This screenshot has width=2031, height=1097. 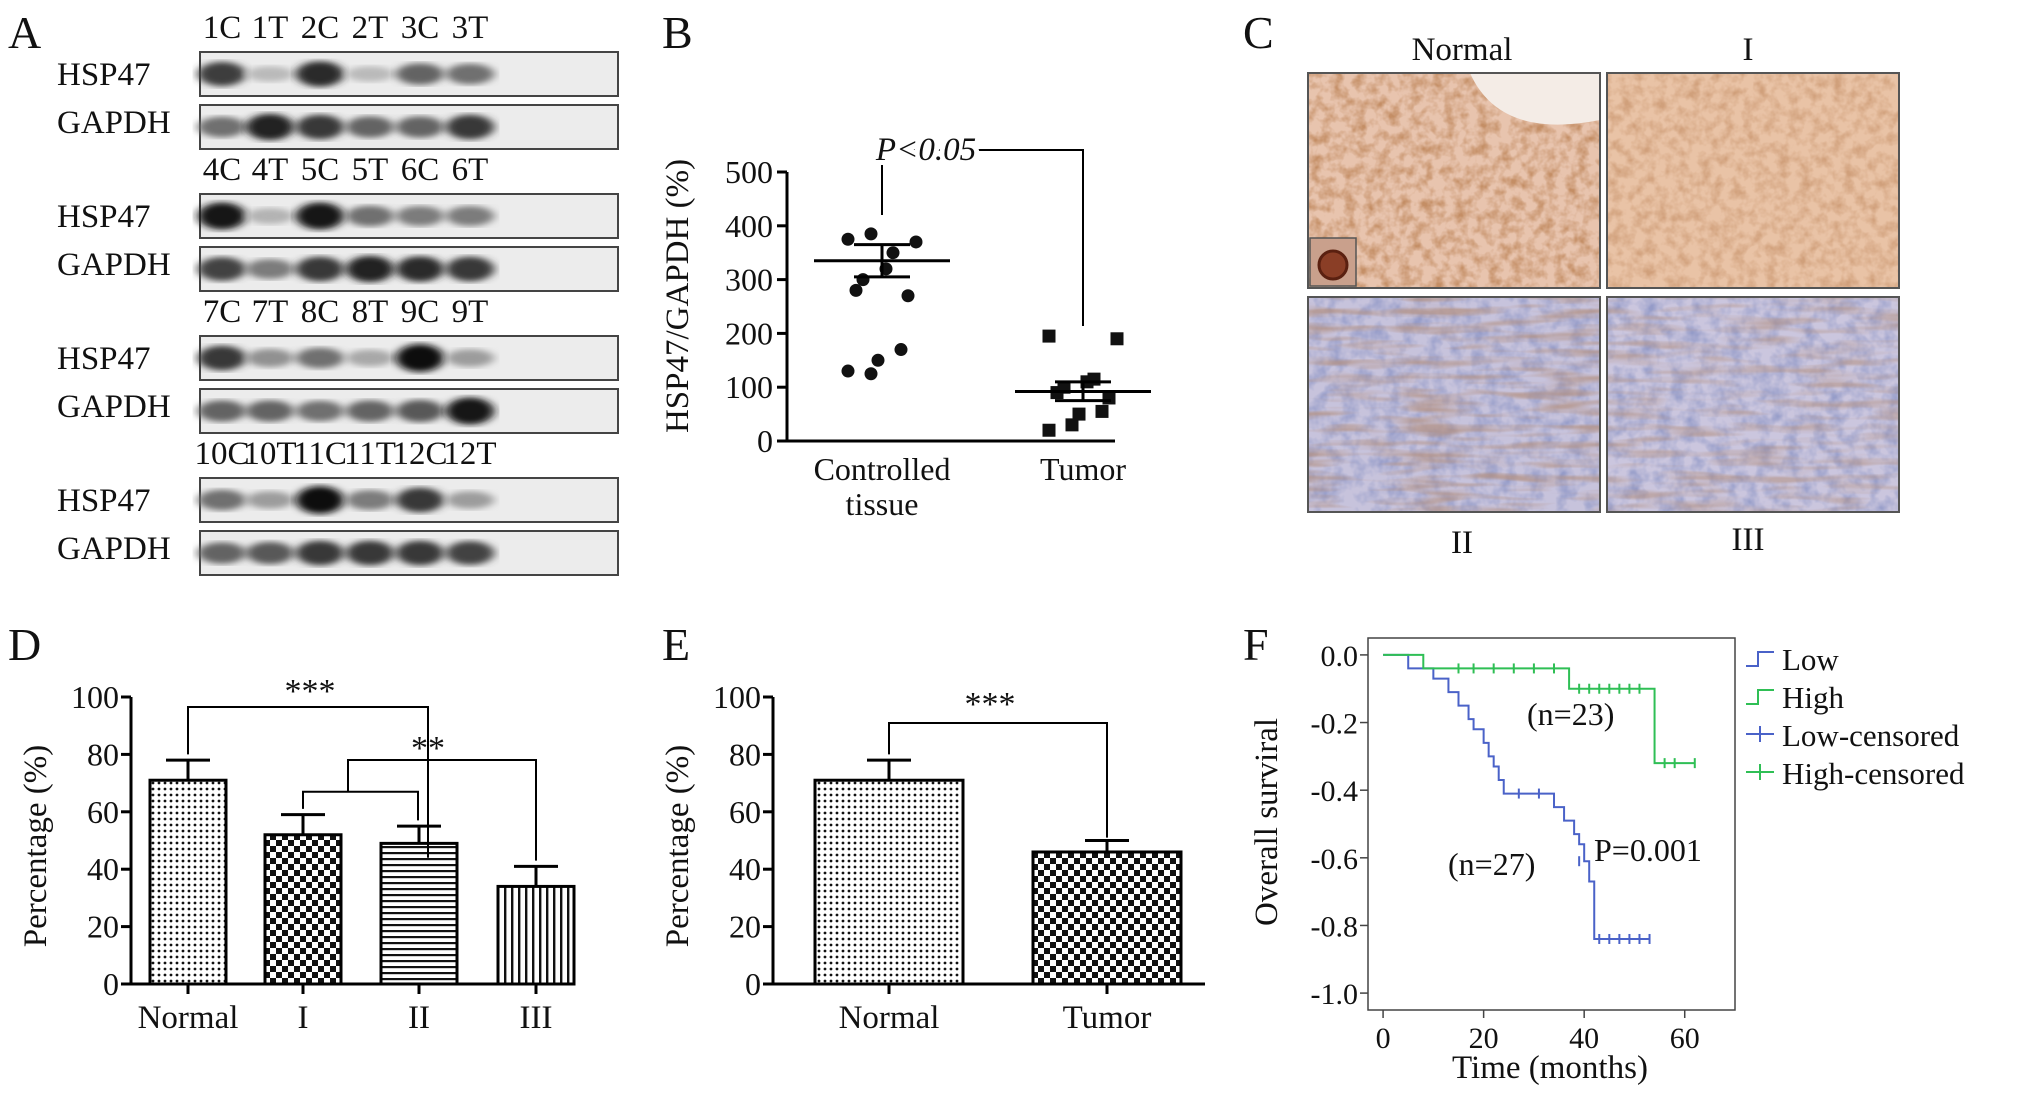 I want to click on panel-d-sig-2: **, so click(x=428, y=748).